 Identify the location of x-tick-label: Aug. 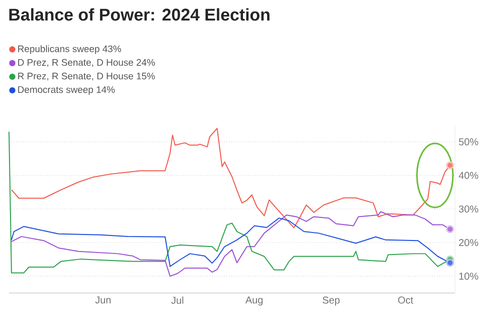
(254, 301).